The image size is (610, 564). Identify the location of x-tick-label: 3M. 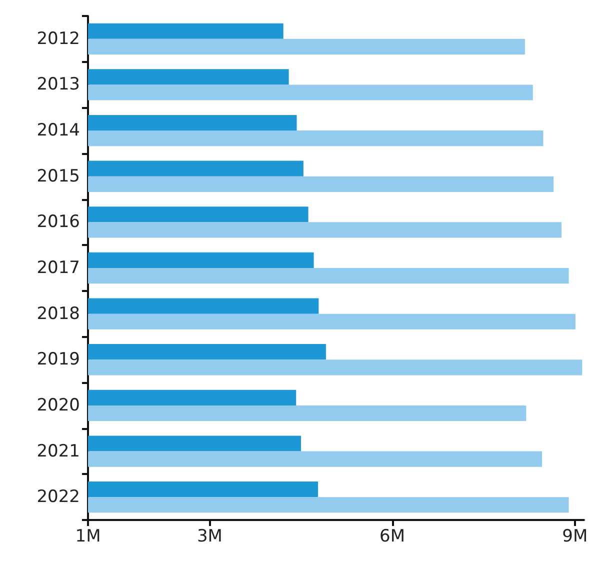
(209, 536).